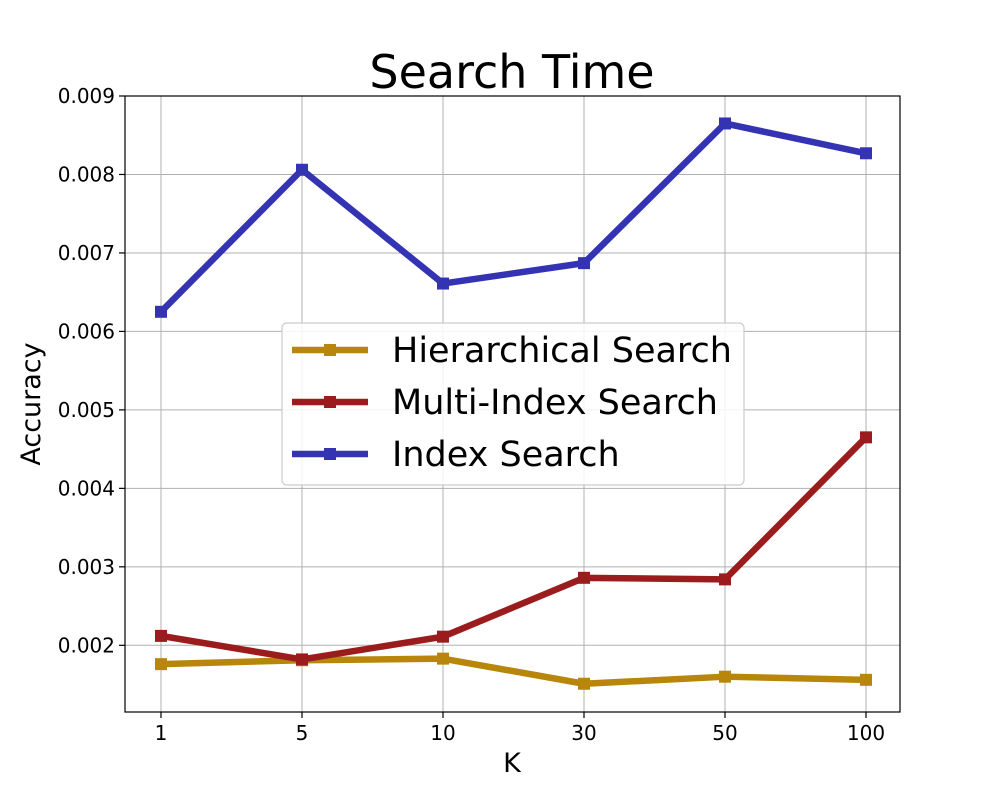  What do you see at coordinates (86, 331) in the screenshot?
I see `y-tick-label: 0.006` at bounding box center [86, 331].